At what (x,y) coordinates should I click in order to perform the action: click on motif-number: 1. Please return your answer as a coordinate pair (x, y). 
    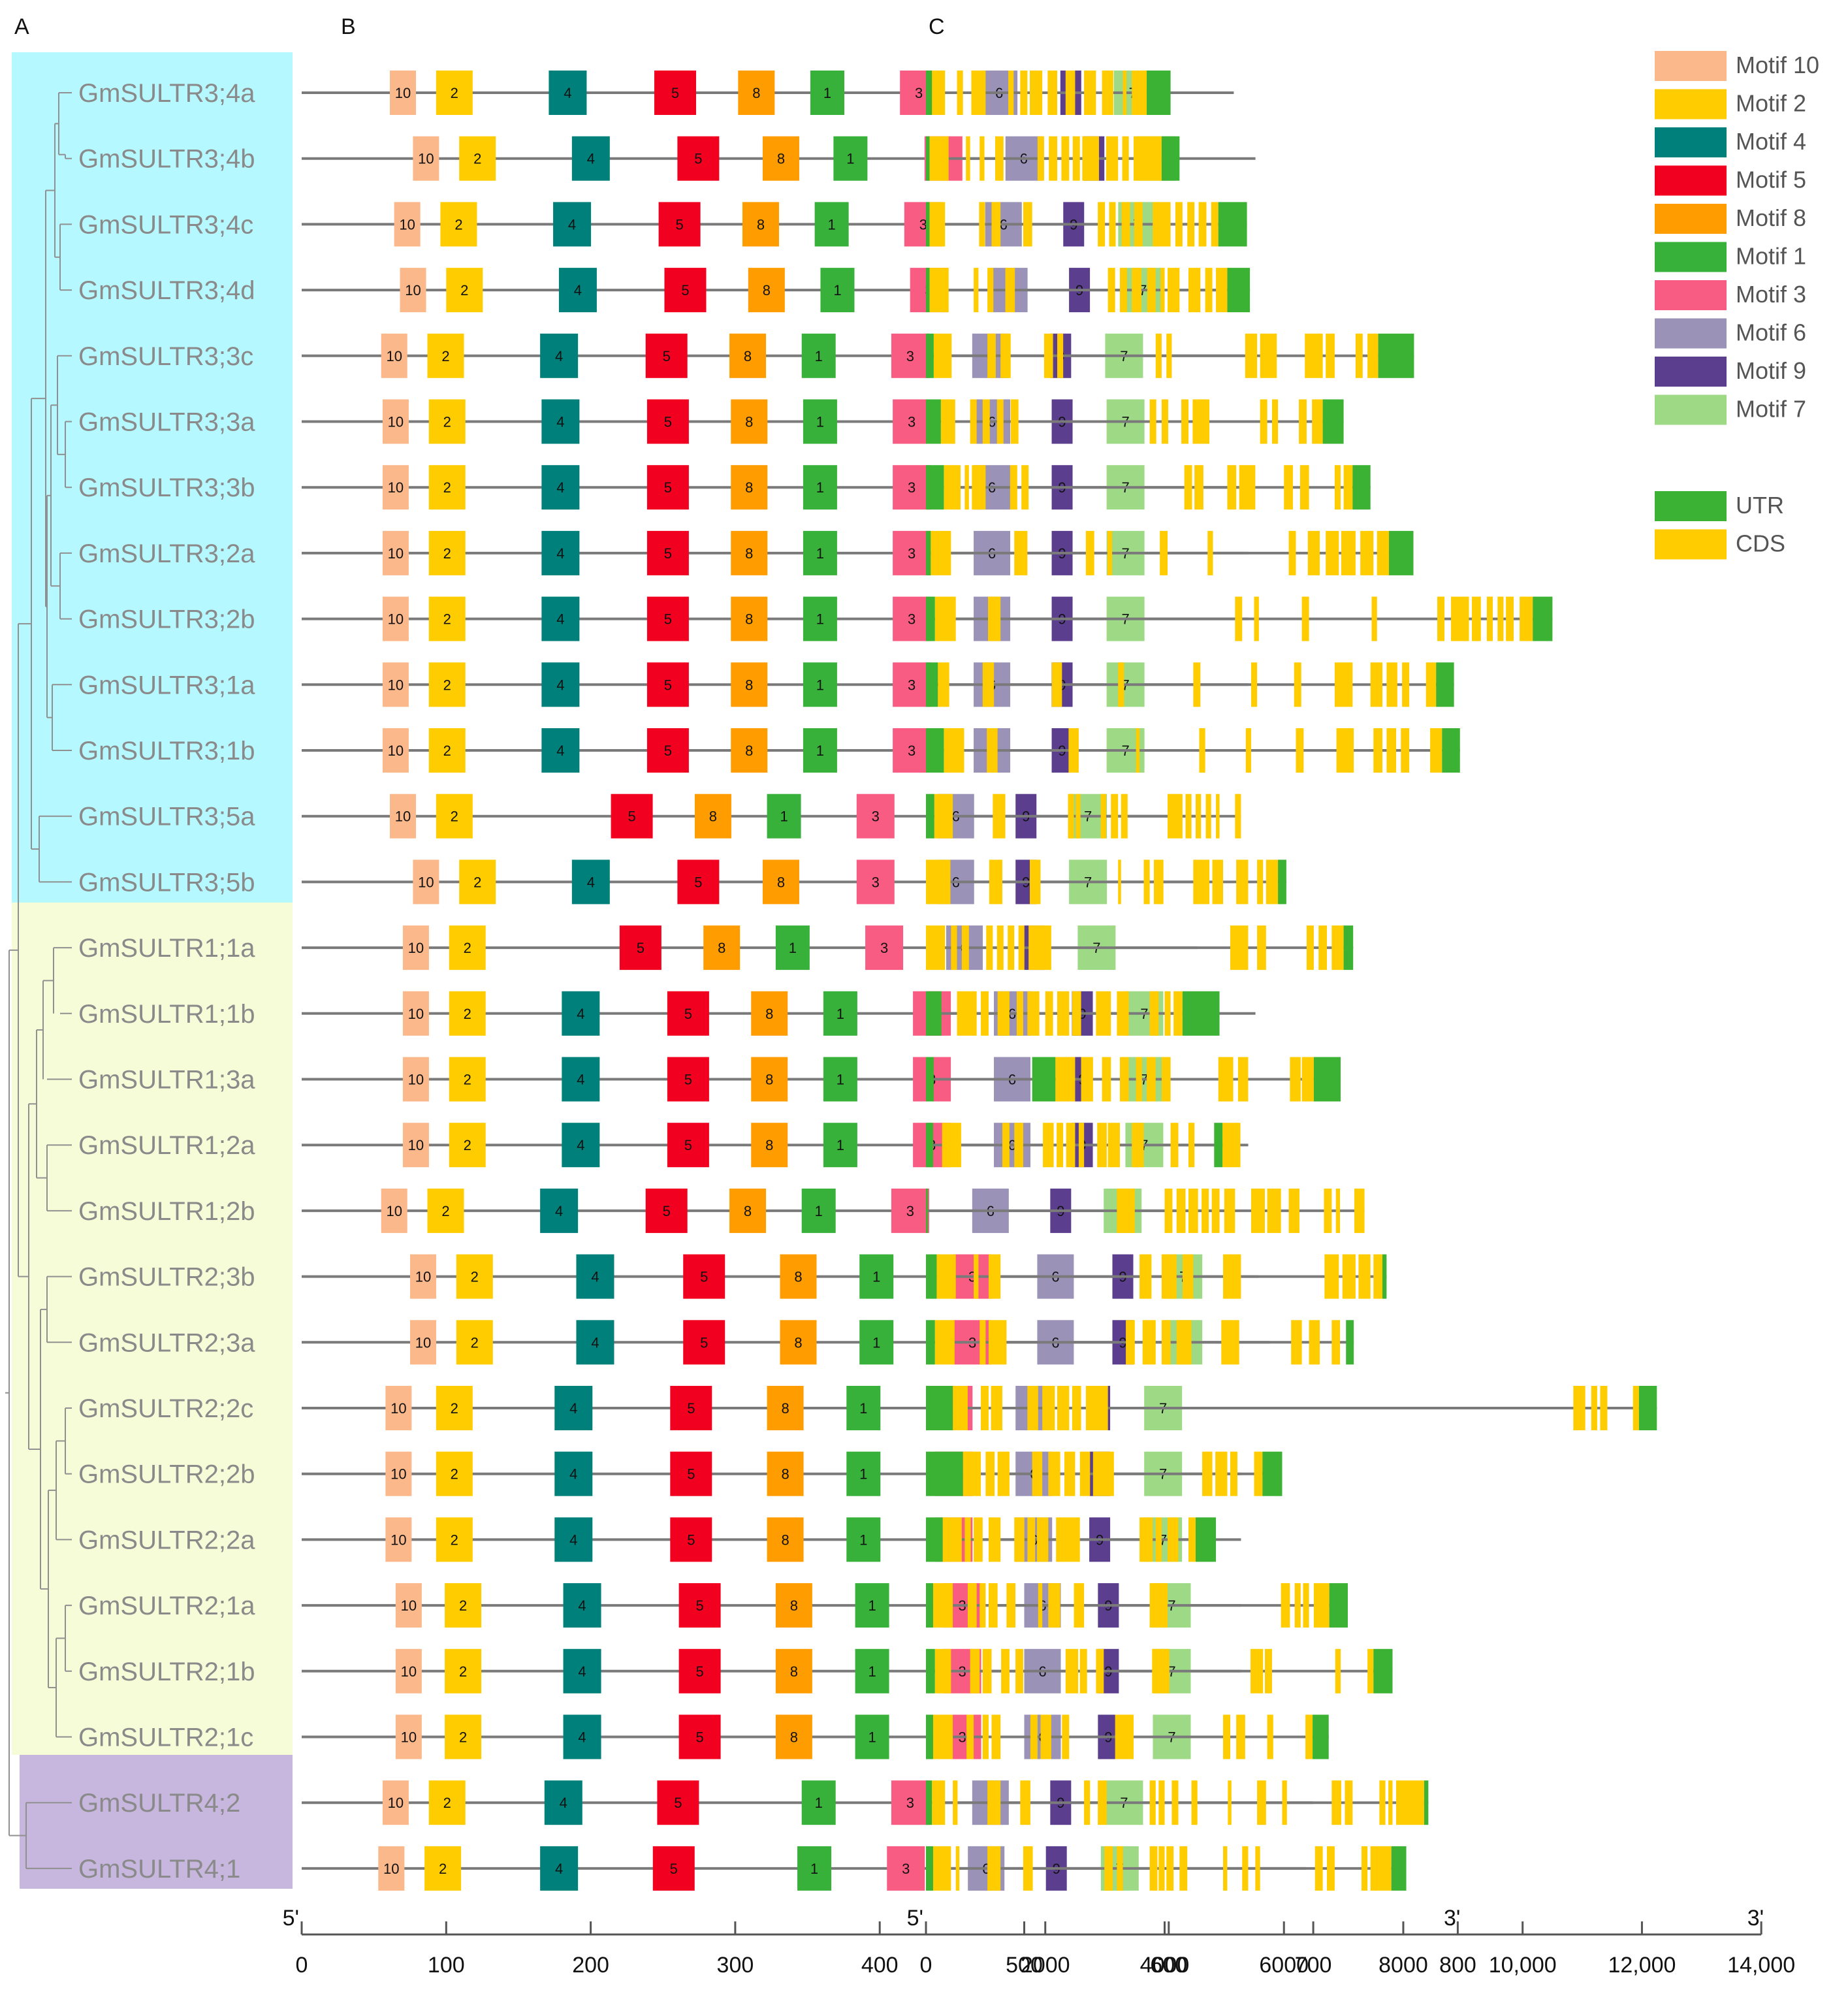
    Looking at the image, I should click on (820, 553).